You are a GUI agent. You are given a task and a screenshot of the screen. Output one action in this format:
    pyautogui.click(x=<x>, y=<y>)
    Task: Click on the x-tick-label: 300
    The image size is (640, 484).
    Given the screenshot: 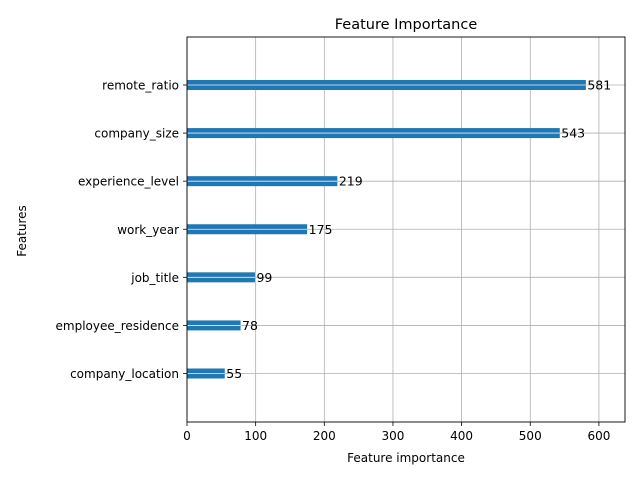 What is the action you would take?
    pyautogui.click(x=393, y=436)
    